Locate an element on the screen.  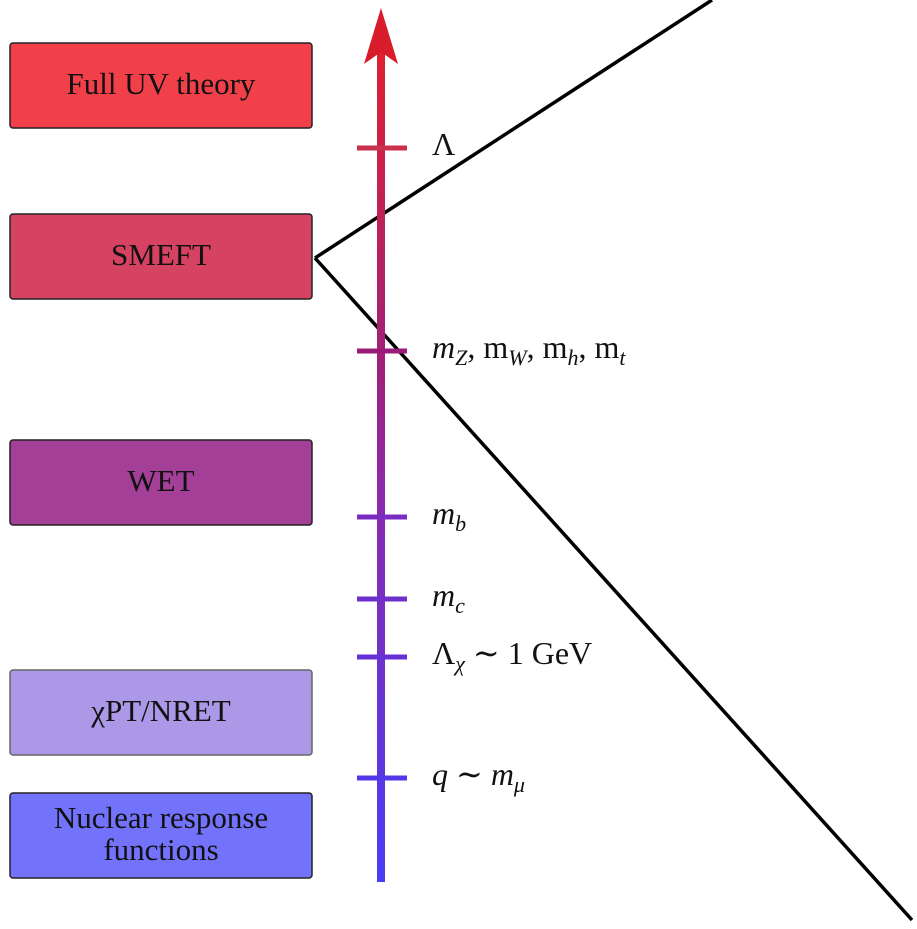
scale-label: mb is located at coordinates (449, 515).